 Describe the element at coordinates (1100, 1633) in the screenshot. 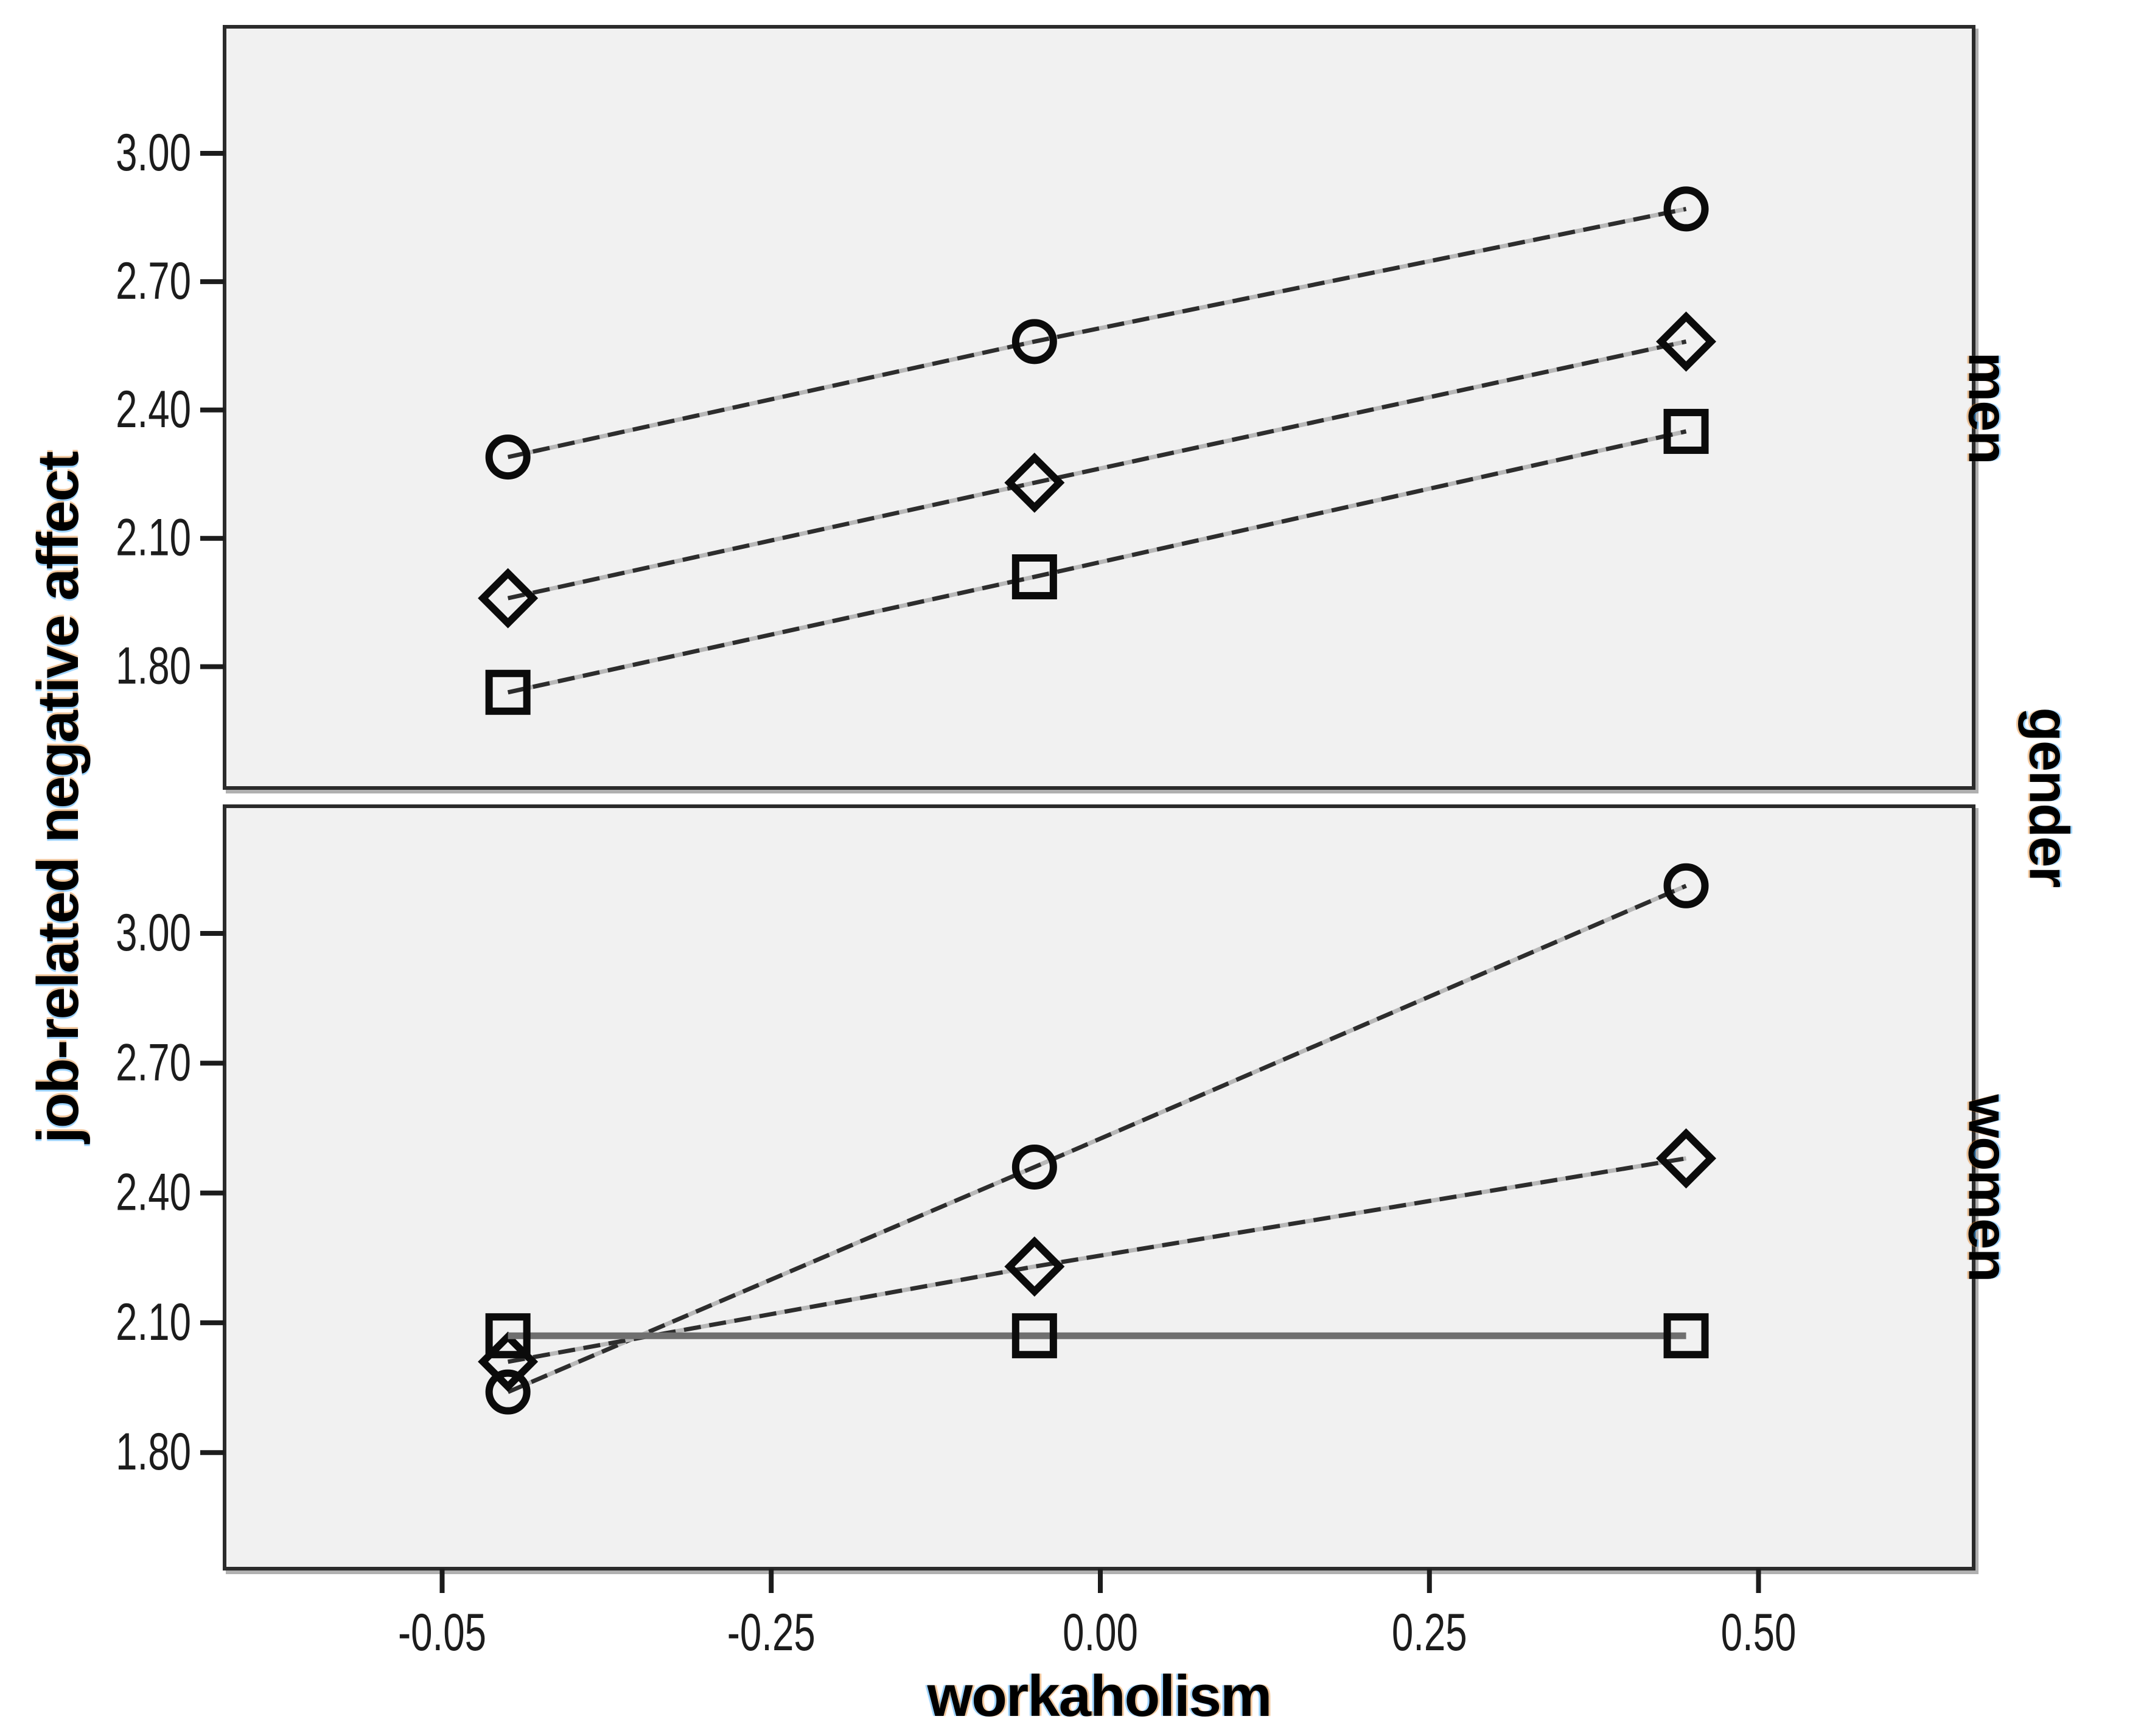

I see `x-tick-label: 0.00` at that location.